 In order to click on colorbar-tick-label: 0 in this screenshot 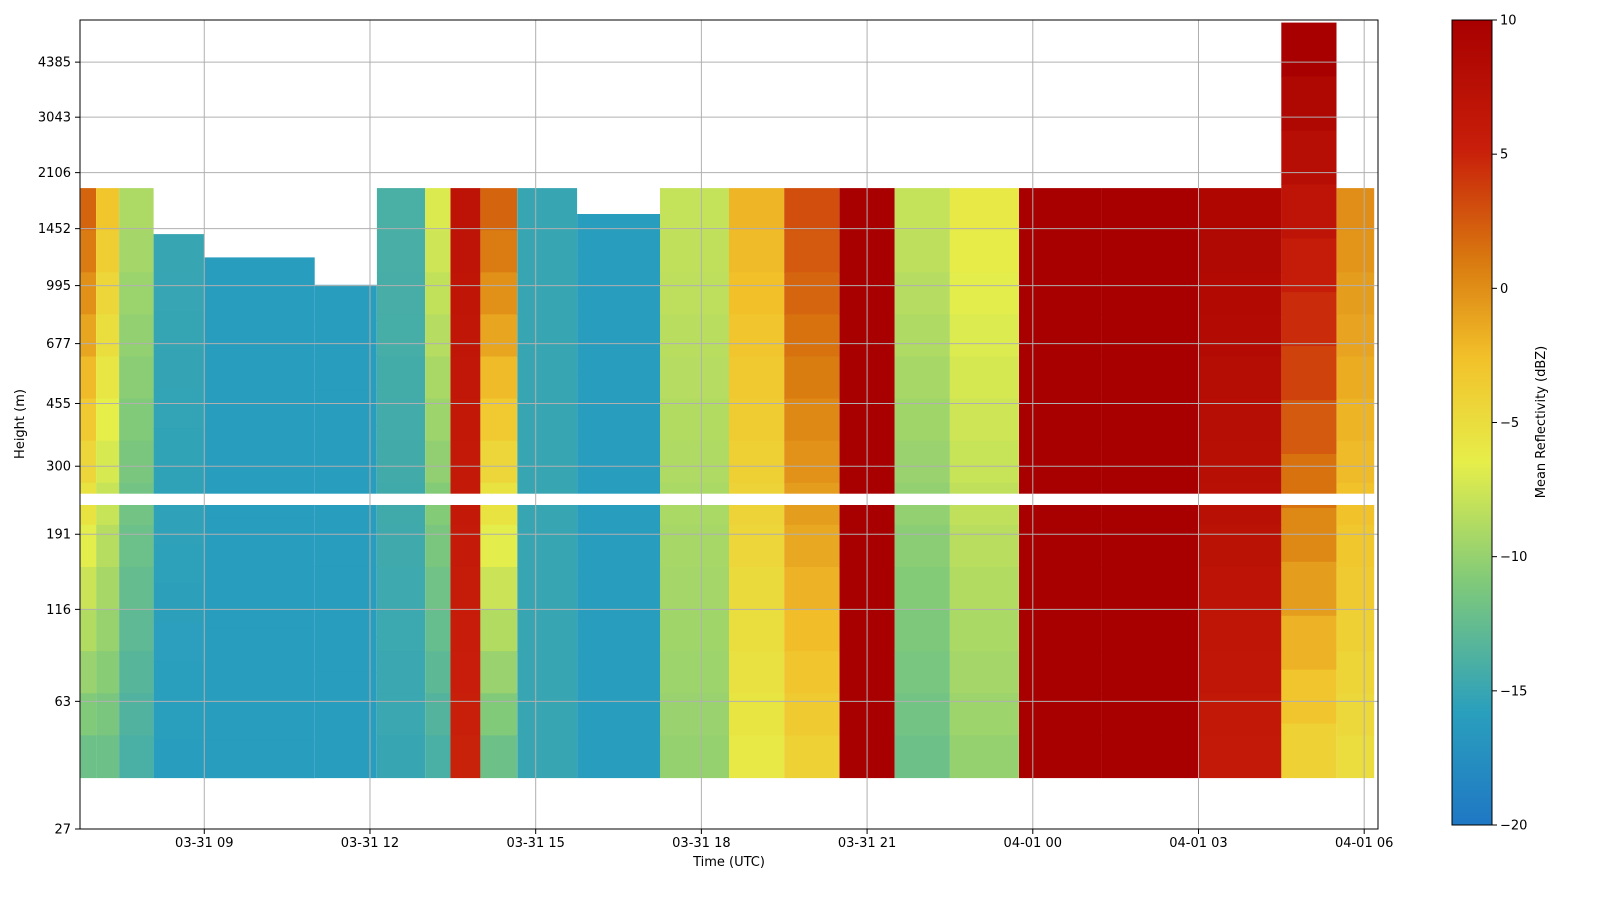, I will do `click(1504, 289)`.